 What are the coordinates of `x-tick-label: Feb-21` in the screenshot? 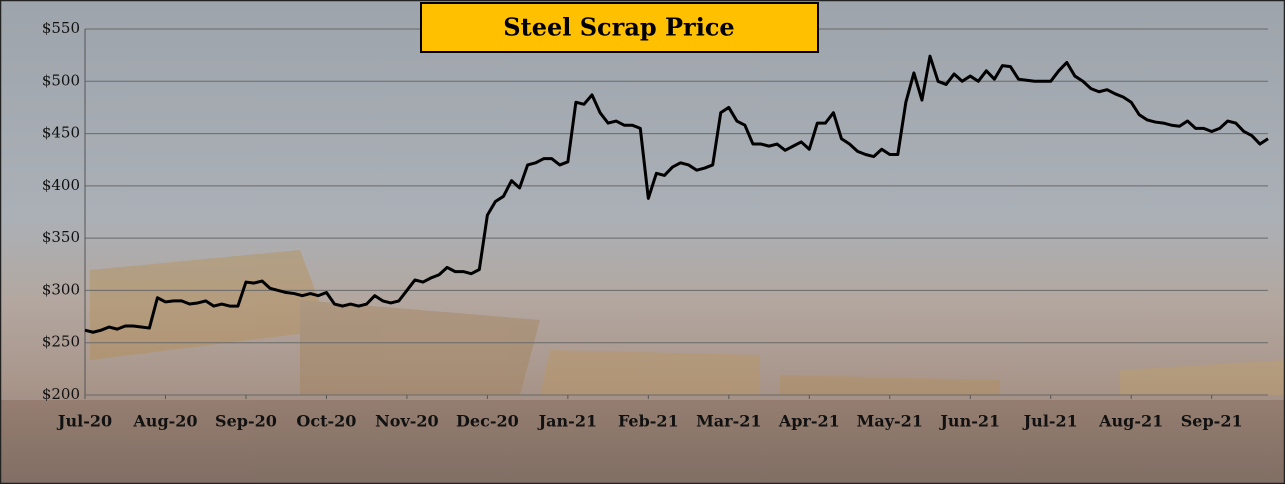 It's located at (648, 421).